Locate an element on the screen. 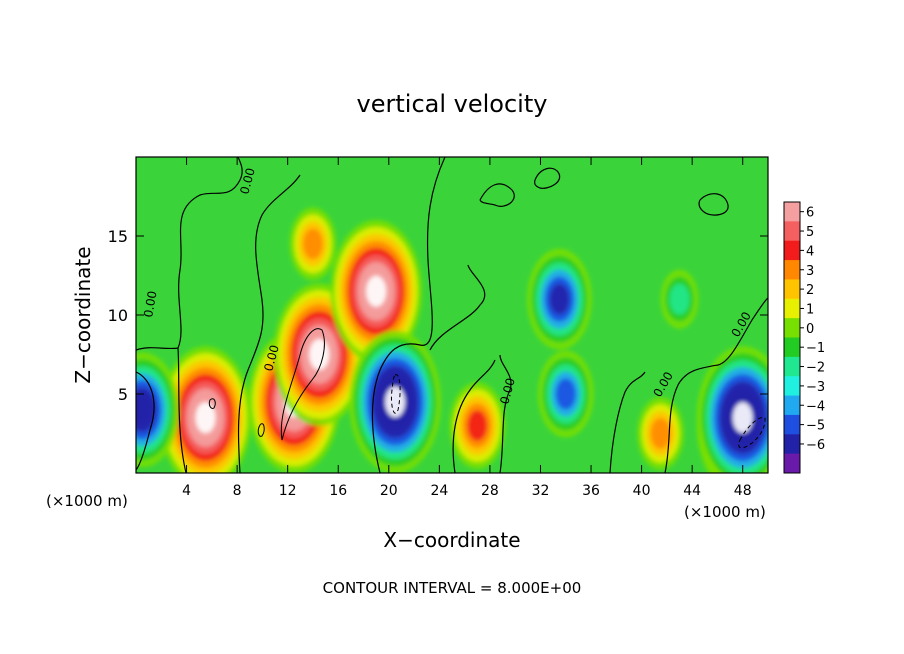  colorbar-frame is located at coordinates (792, 337).